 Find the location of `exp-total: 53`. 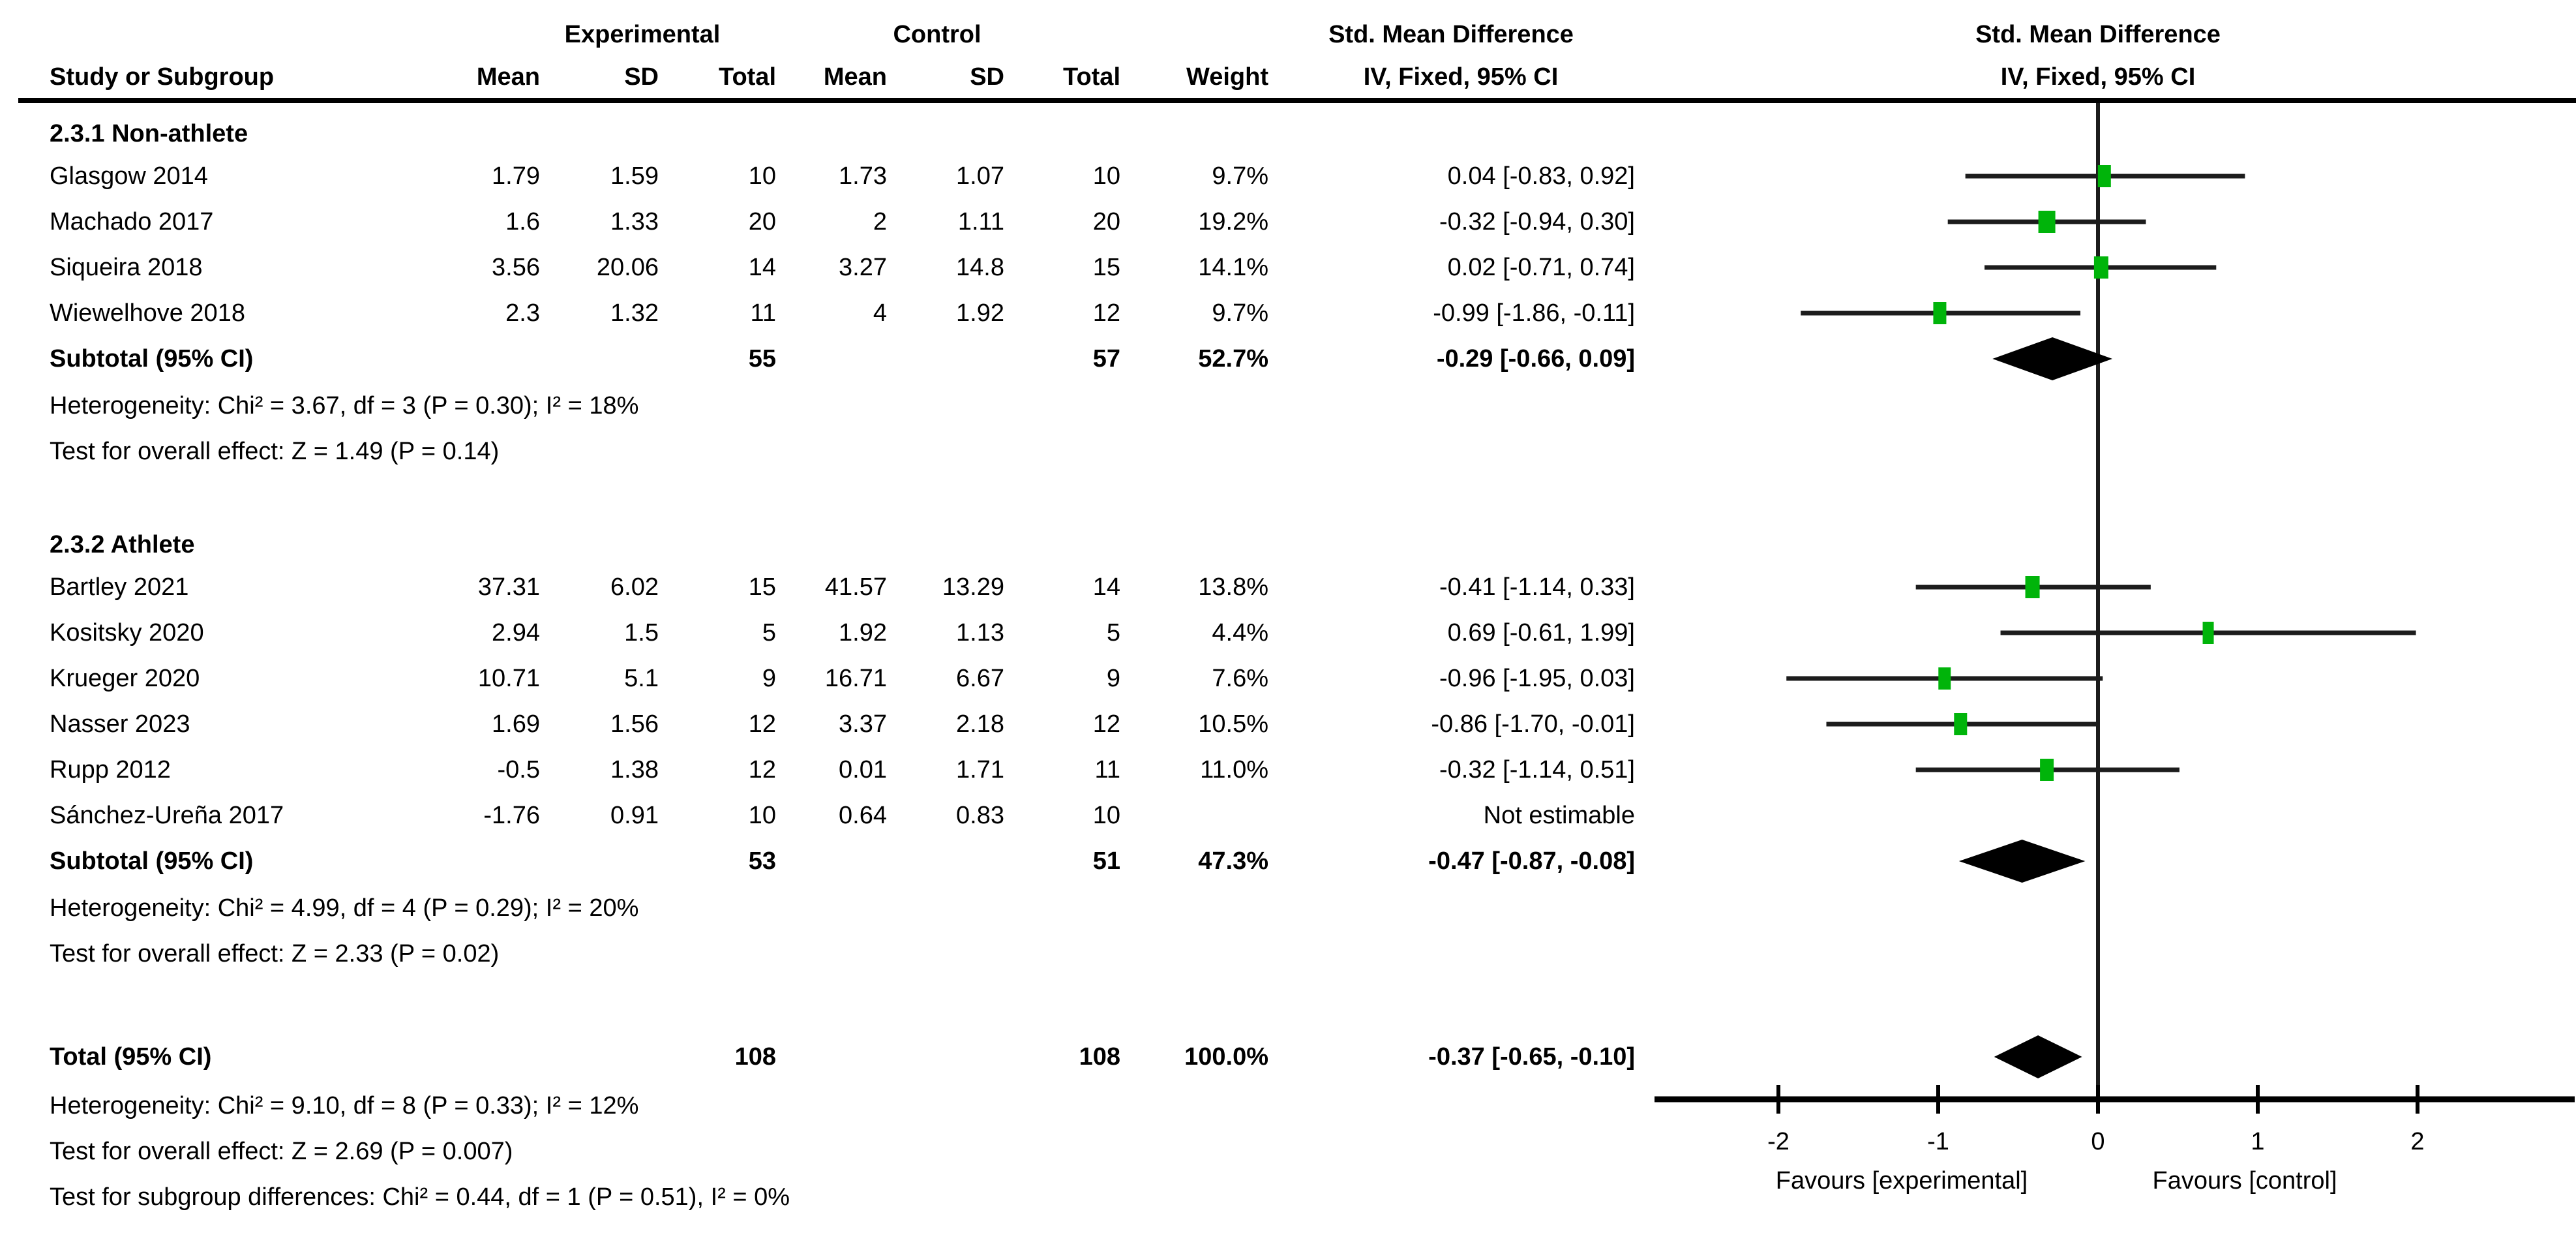

exp-total: 53 is located at coordinates (762, 861).